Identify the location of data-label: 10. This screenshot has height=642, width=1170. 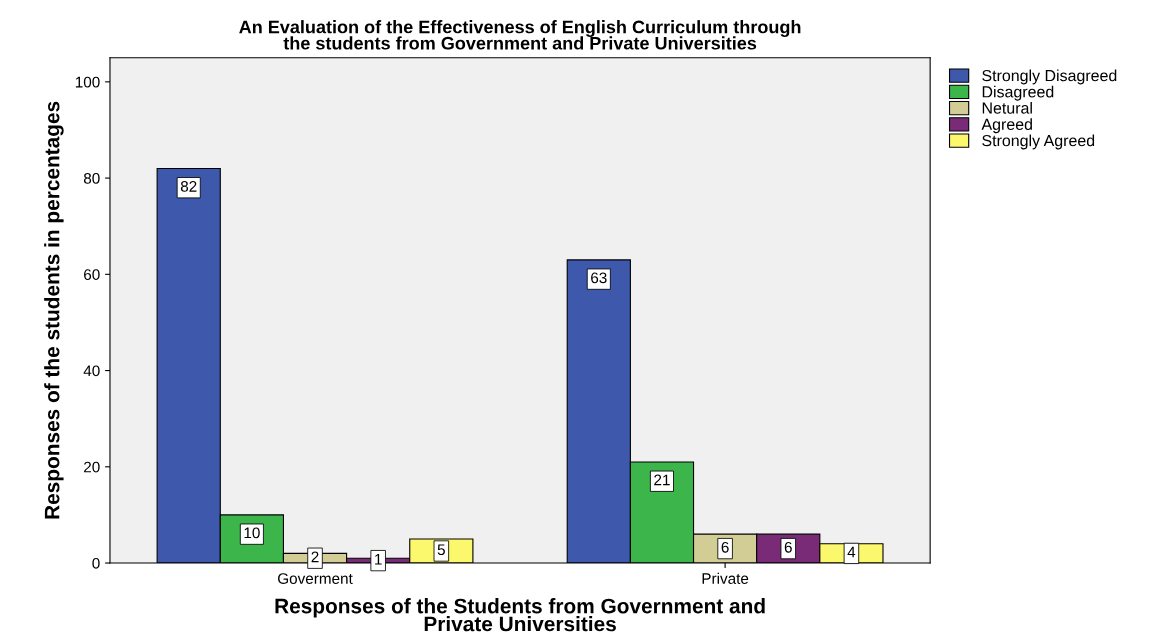
(252, 533).